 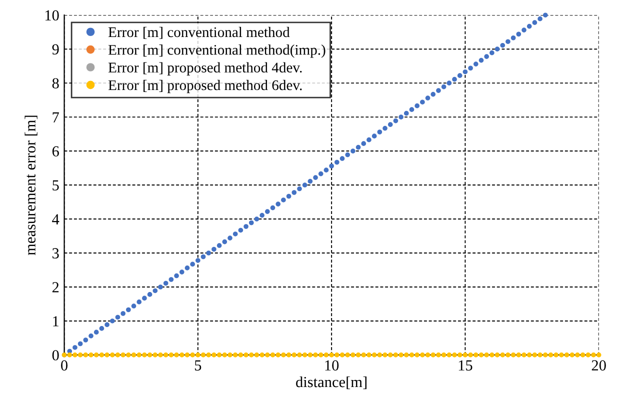 What do you see at coordinates (56, 219) in the screenshot?
I see `y-tick-label: 4` at bounding box center [56, 219].